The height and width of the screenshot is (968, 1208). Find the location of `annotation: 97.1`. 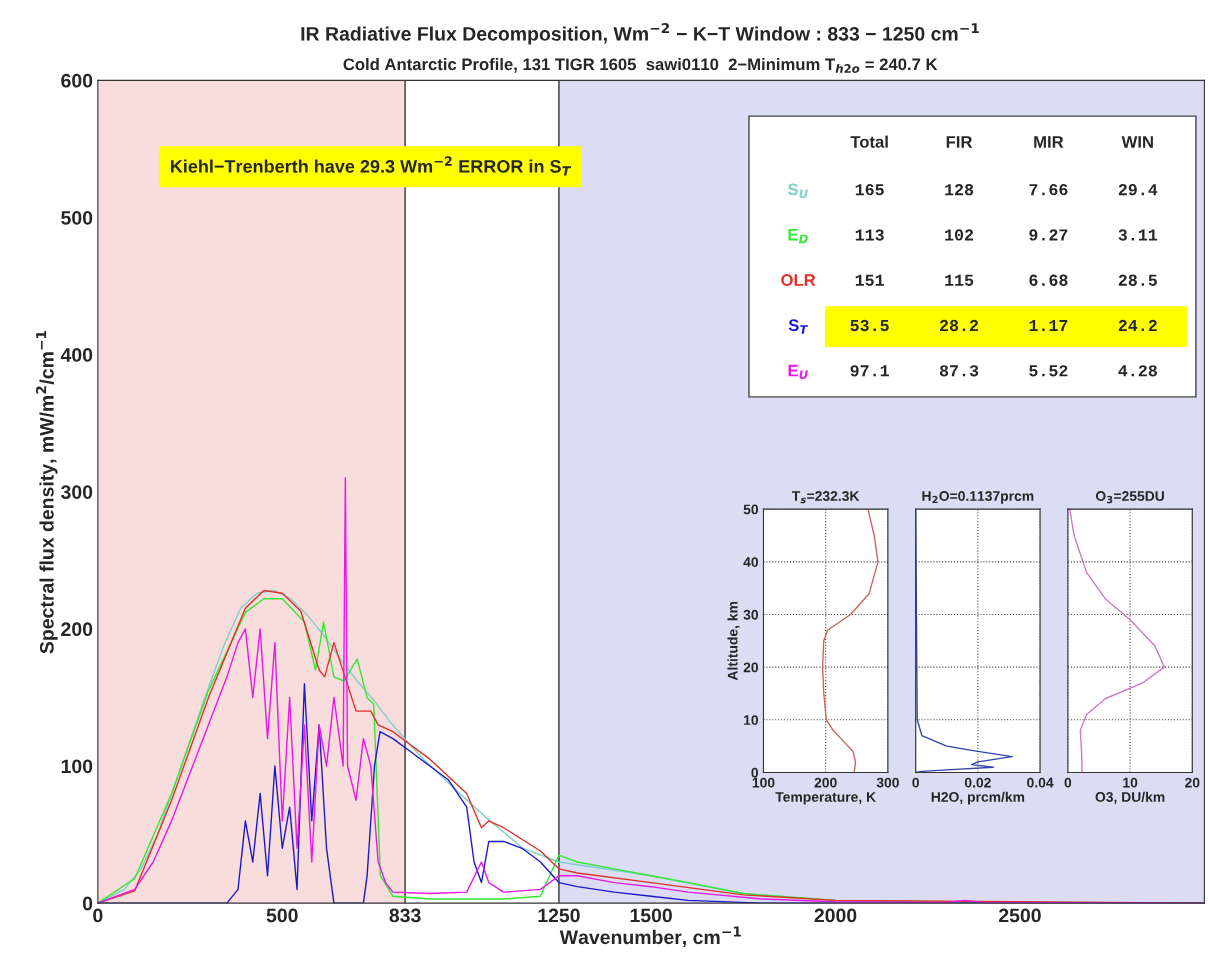

annotation: 97.1 is located at coordinates (869, 371).